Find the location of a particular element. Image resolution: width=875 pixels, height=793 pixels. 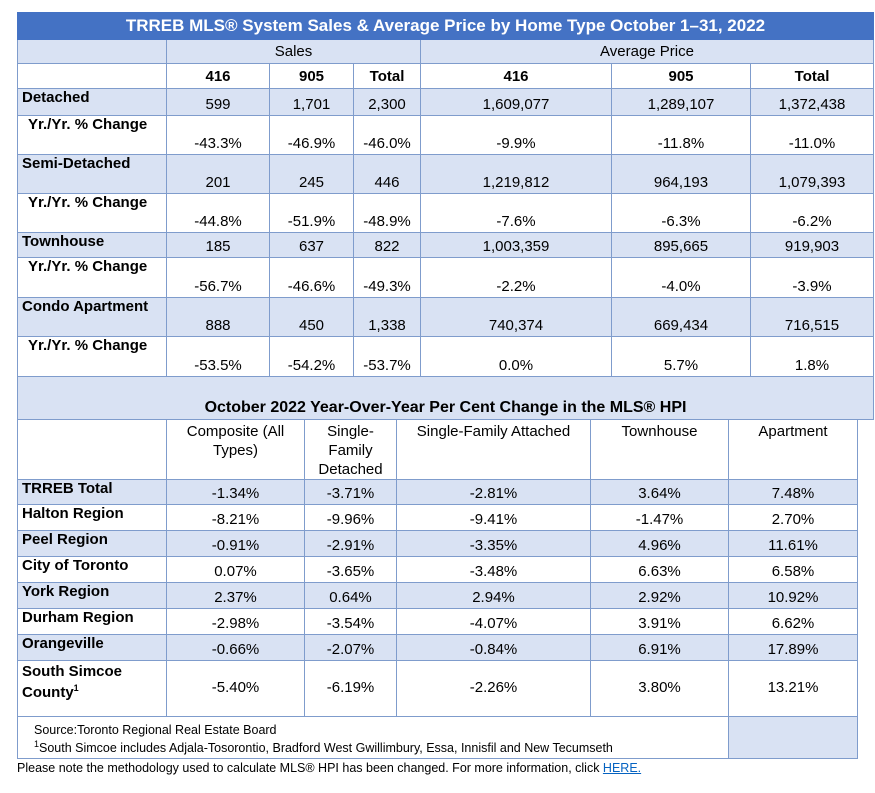

cell: 599 is located at coordinates (218, 102).